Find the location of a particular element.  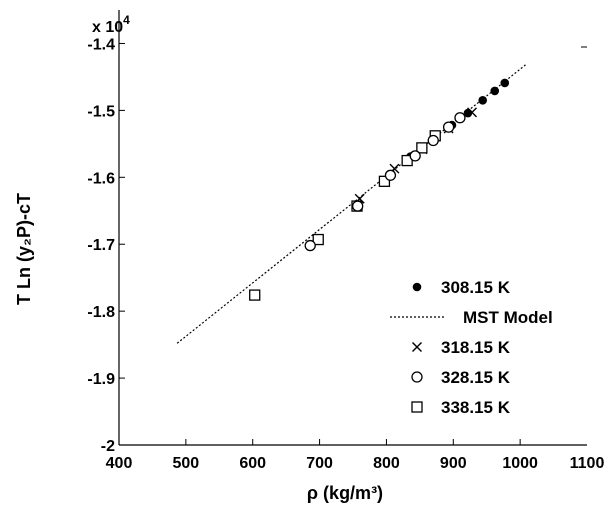

legend-item: 328.15 K is located at coordinates (461, 377).